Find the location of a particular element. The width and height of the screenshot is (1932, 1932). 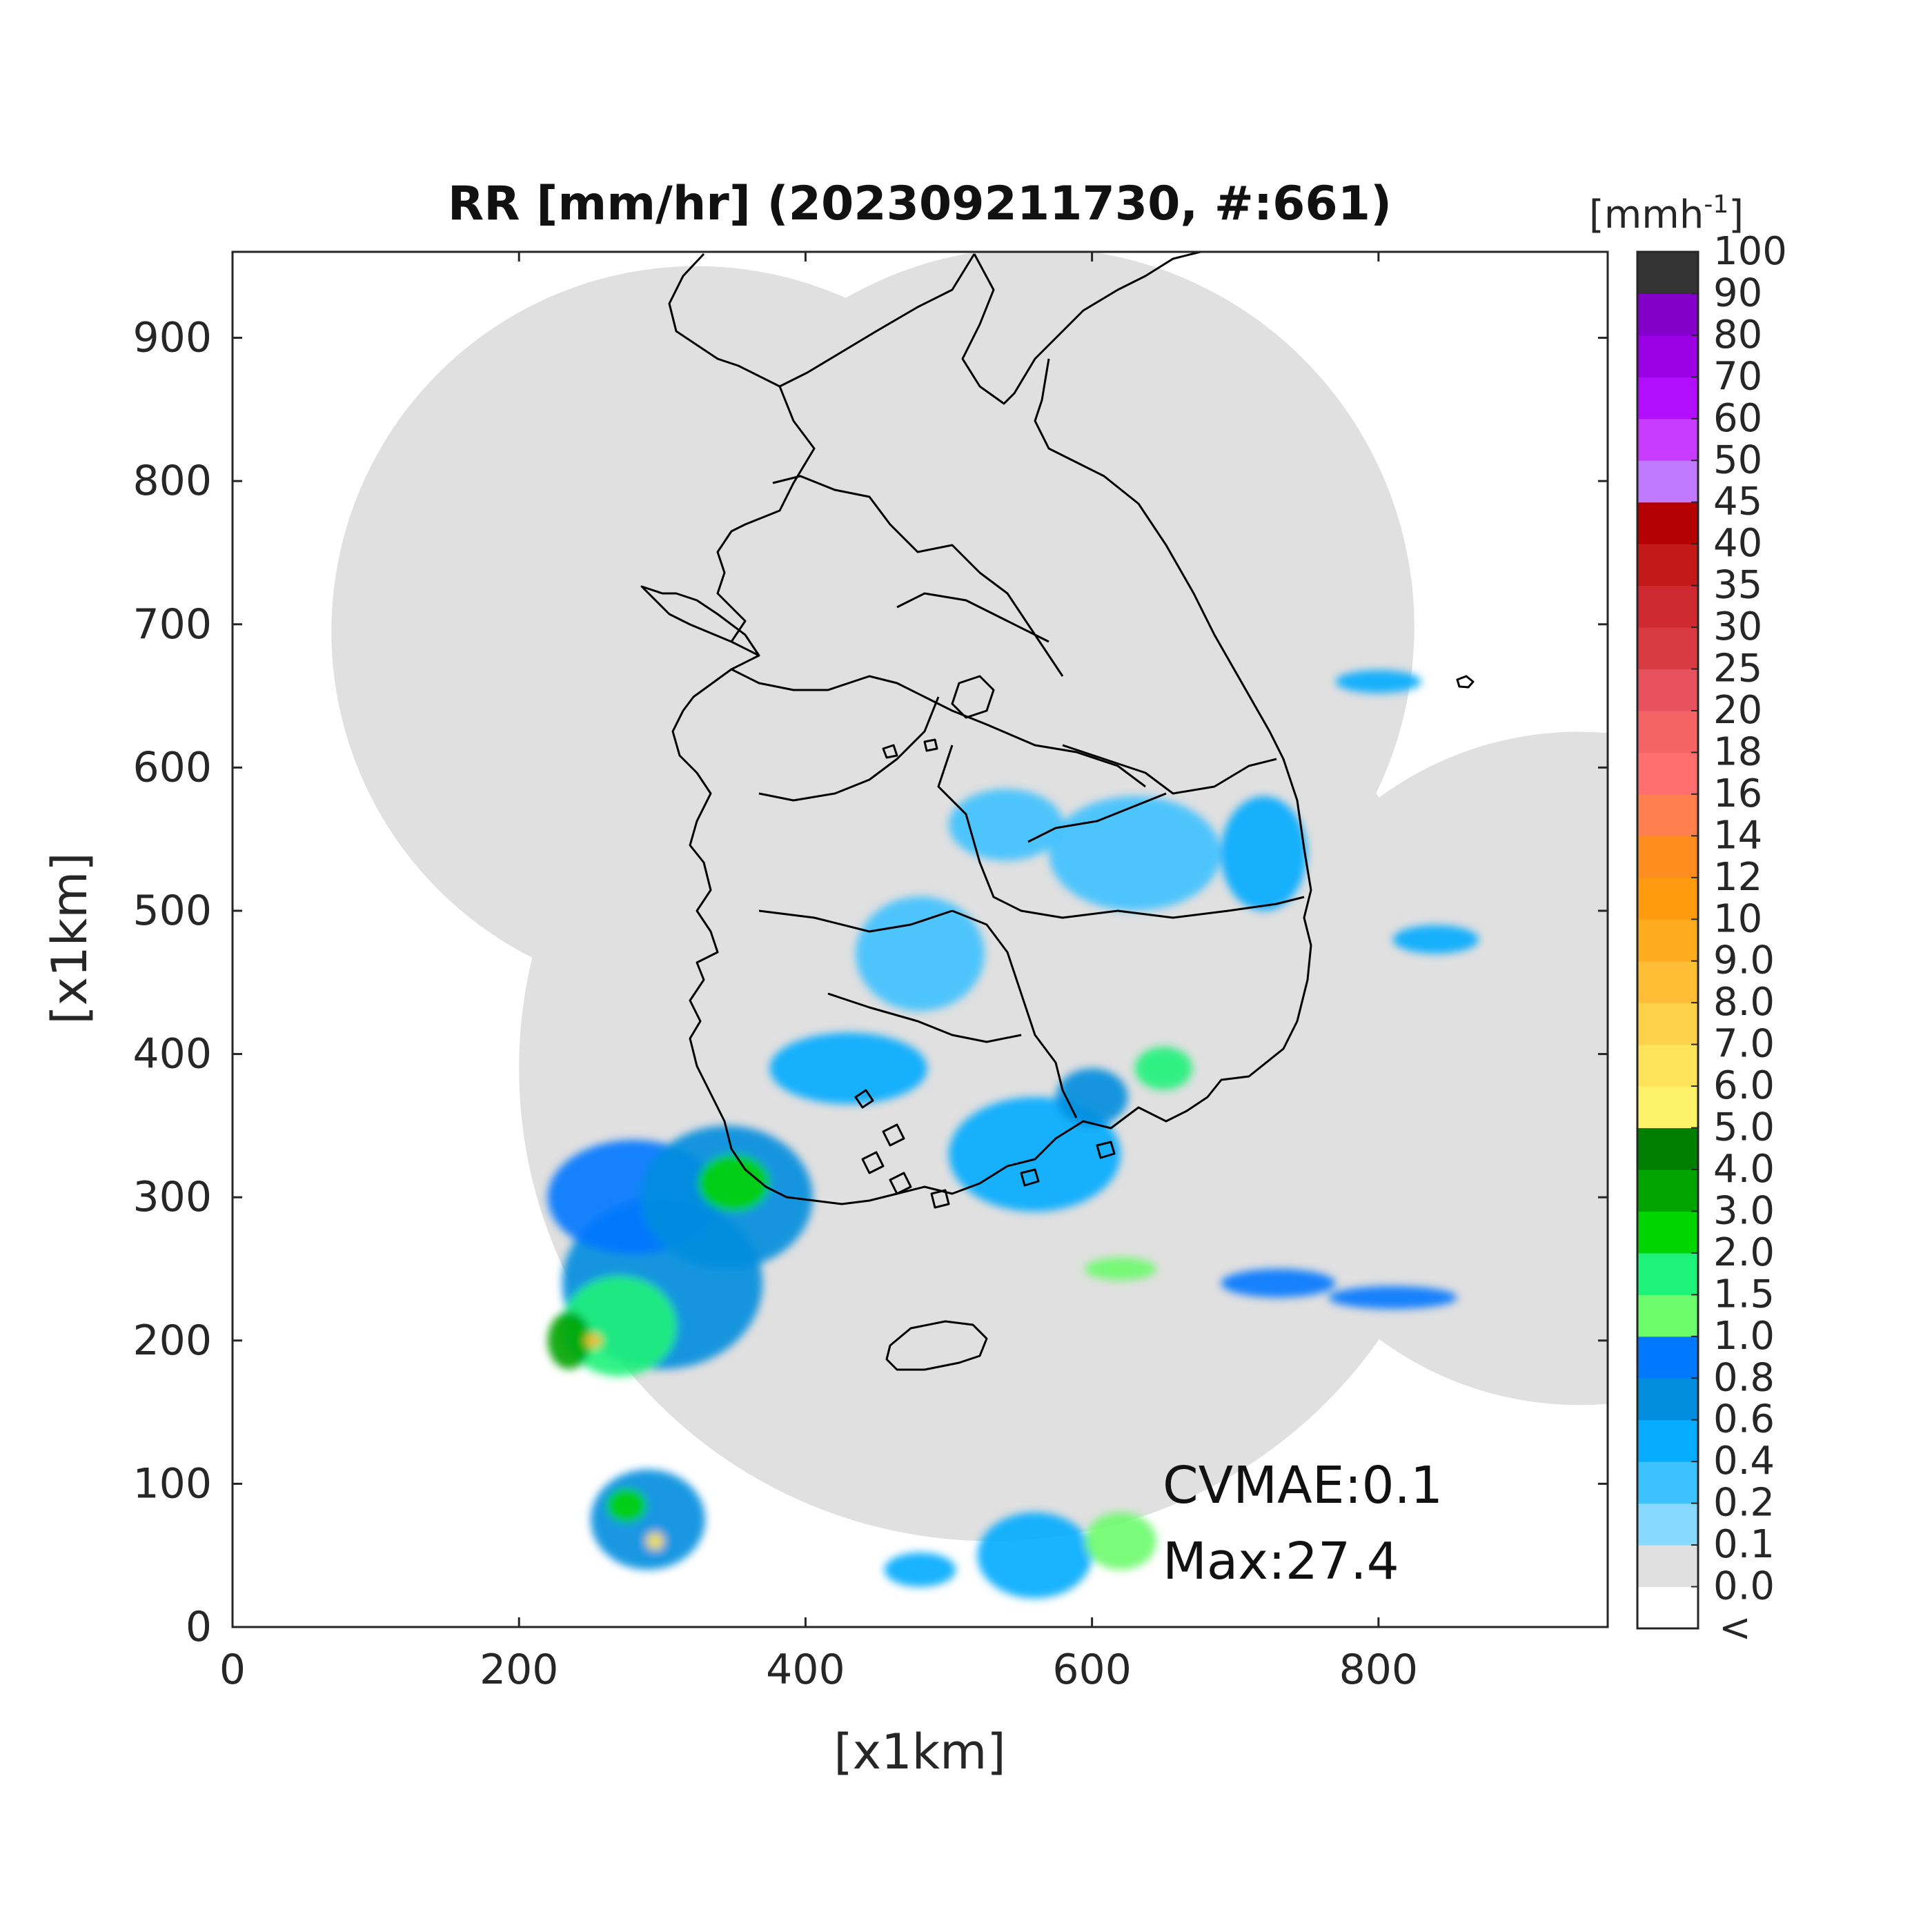

colorbar-tick-label-7: 1.5 is located at coordinates (1744, 1294).